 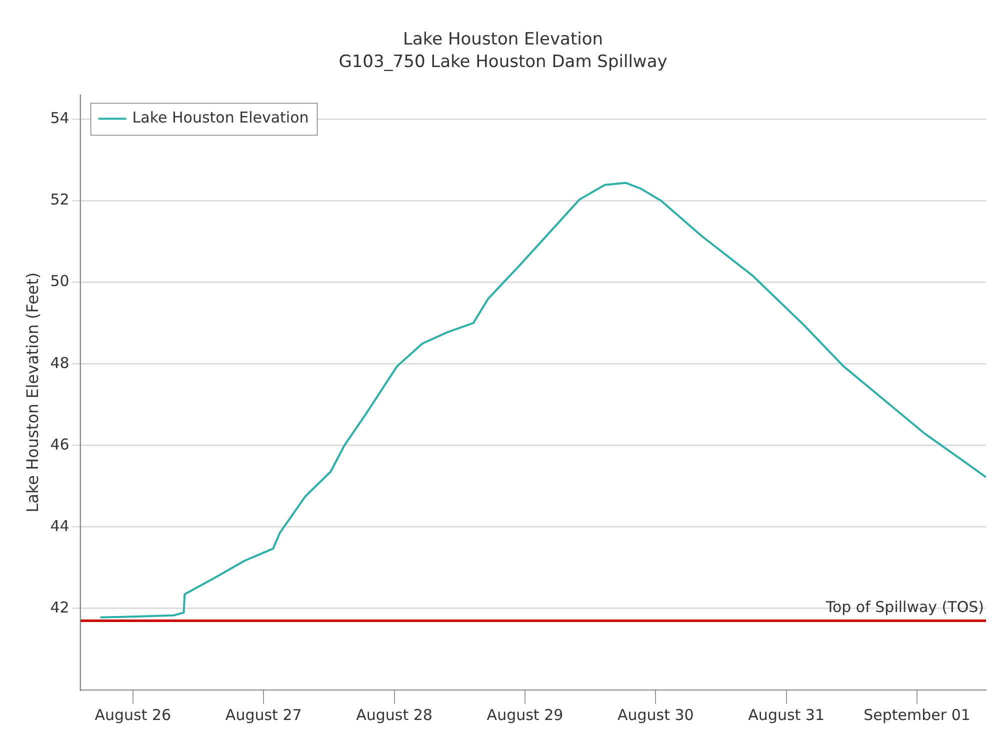 I want to click on x-tick-label: August 28, so click(x=394, y=715).